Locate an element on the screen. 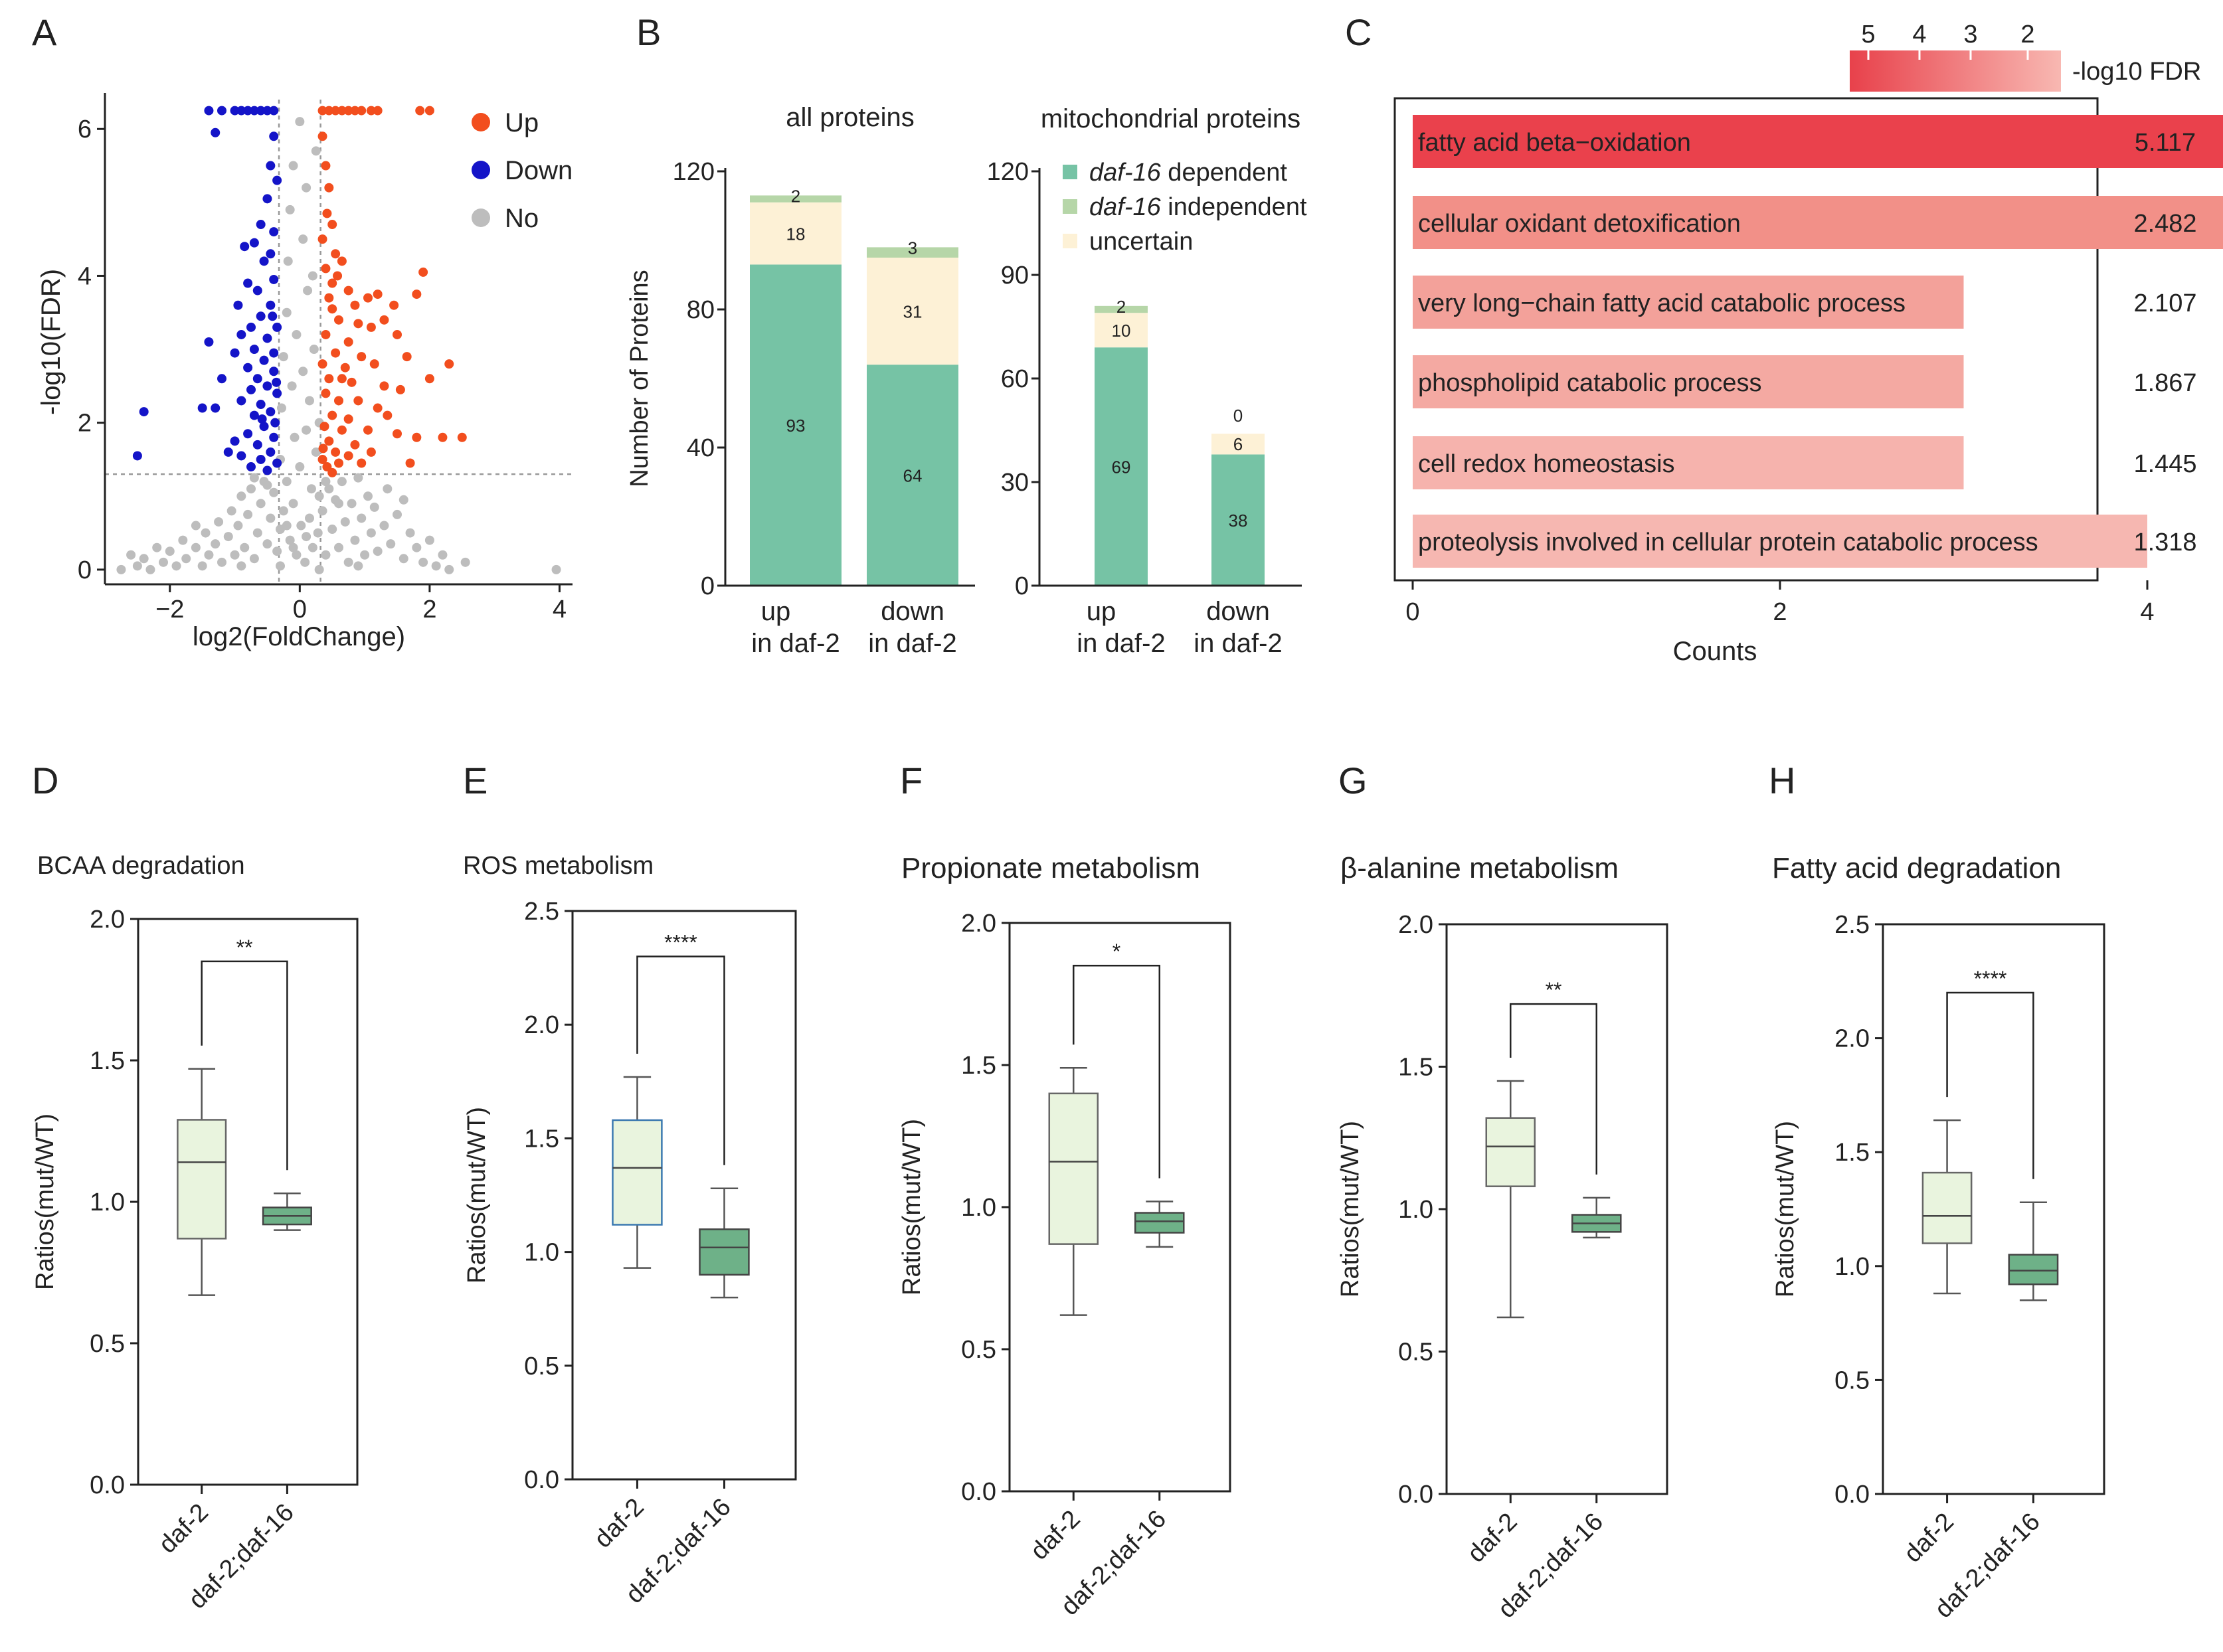 Image resolution: width=2223 pixels, height=1652 pixels. category-label: daf-2 is located at coordinates (619, 1523).